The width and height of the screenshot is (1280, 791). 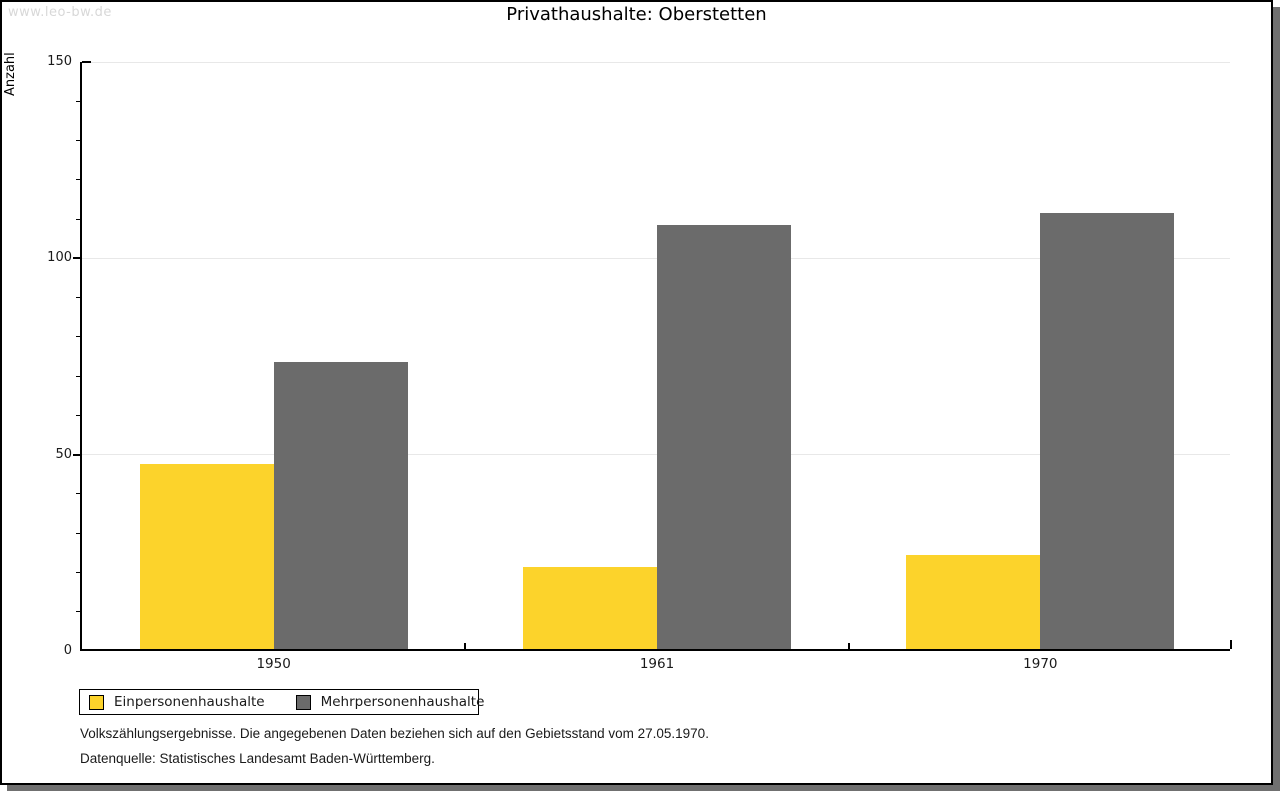 I want to click on chart-title: Privathaushalte: Oberstetten, so click(x=636, y=14).